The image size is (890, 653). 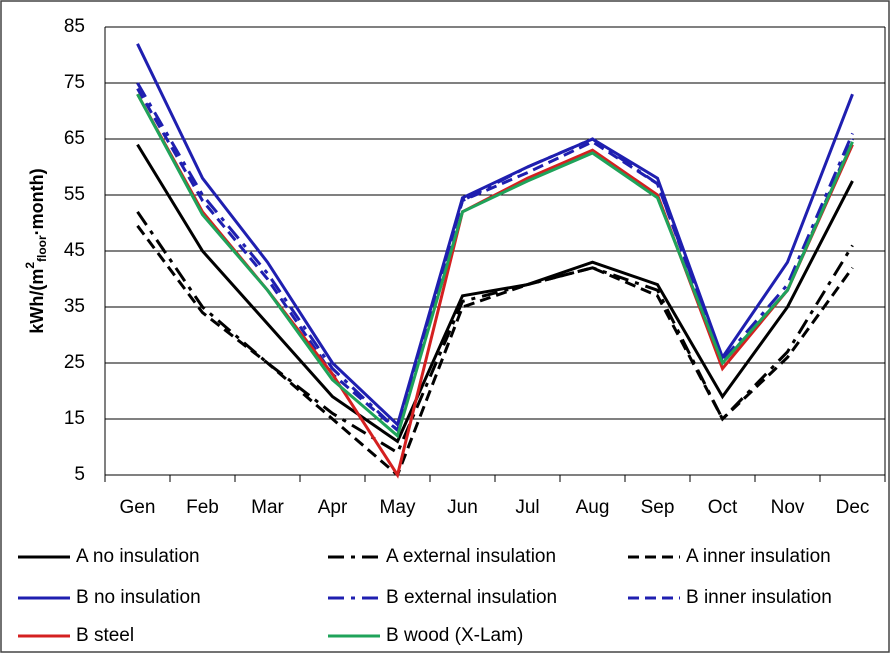 What do you see at coordinates (74, 82) in the screenshot?
I see `y-tick-label: 75` at bounding box center [74, 82].